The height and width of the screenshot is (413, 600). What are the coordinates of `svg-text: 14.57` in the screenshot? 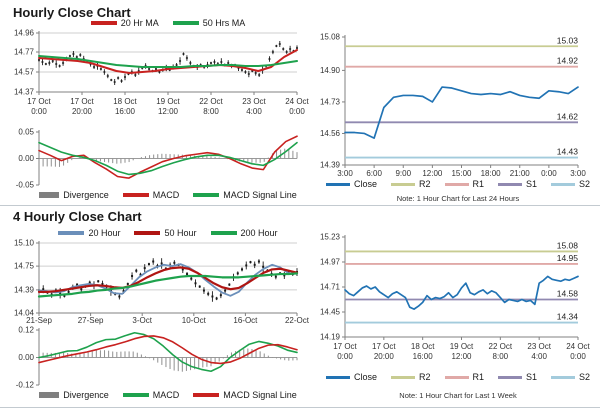 It's located at (24, 72).